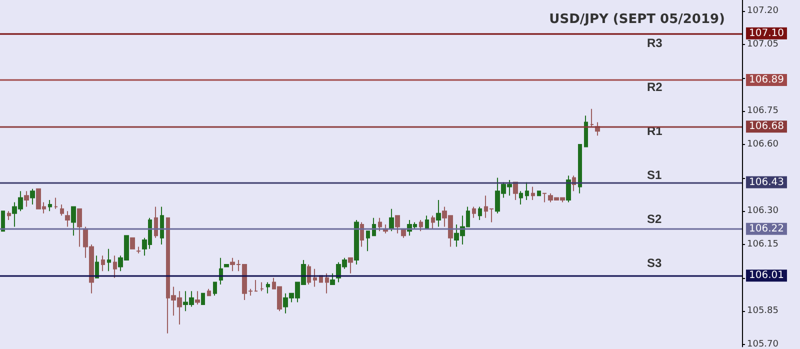 The image size is (800, 349). Describe the element at coordinates (654, 263) in the screenshot. I see `annotation: S3` at that location.